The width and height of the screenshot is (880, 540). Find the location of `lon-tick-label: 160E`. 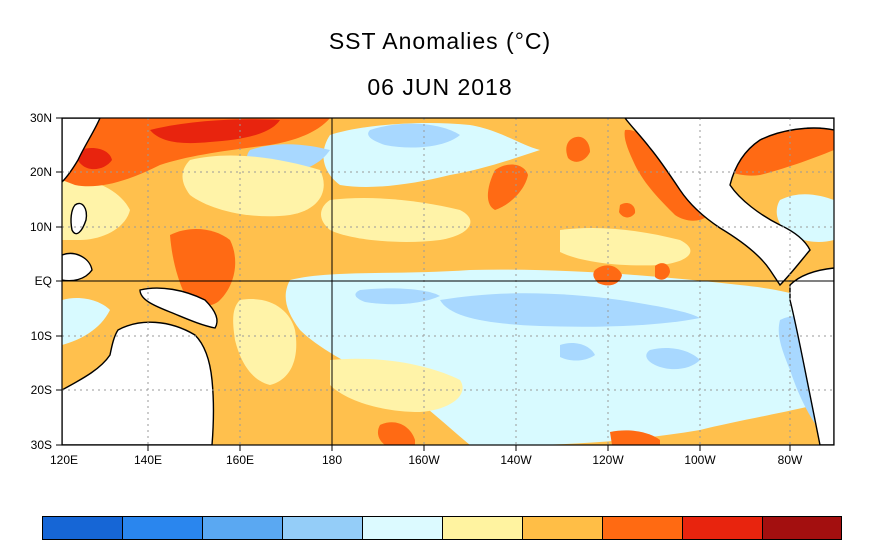

lon-tick-label: 160E is located at coordinates (240, 460).